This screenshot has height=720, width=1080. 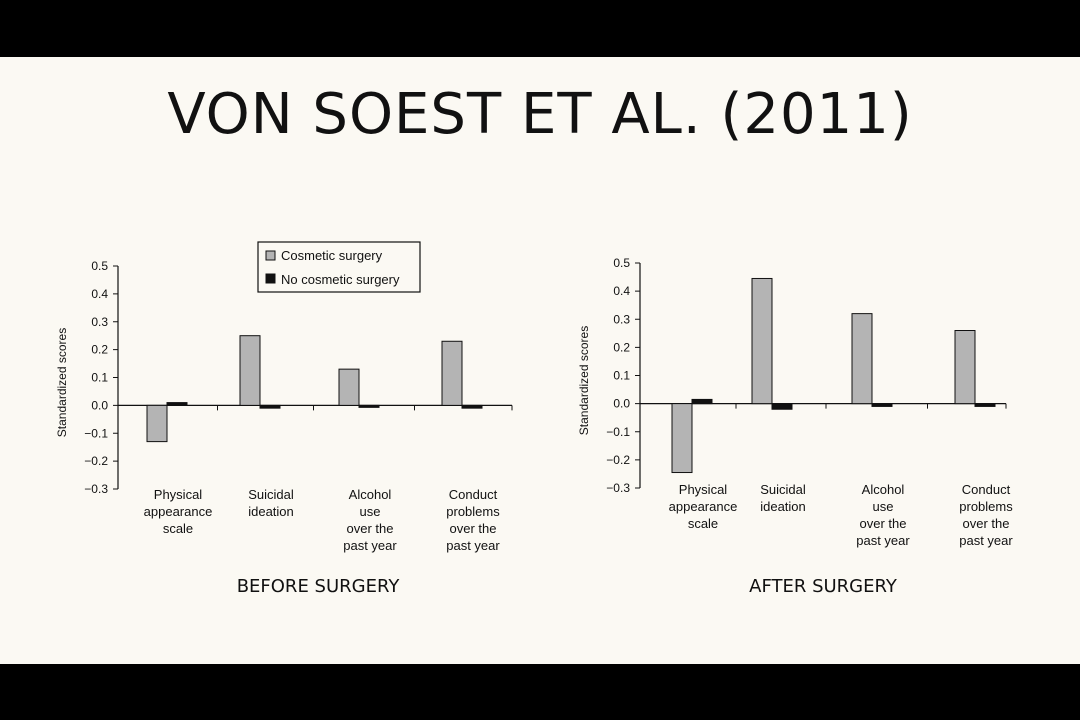 I want to click on slide-title: VON SOEST ET AL. (2011), so click(x=540, y=114).